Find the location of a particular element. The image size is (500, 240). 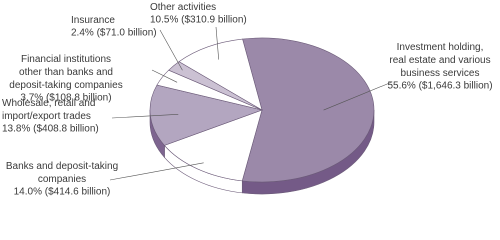

value-label: 55.6% ($1,646.3 billion) is located at coordinates (439, 86).